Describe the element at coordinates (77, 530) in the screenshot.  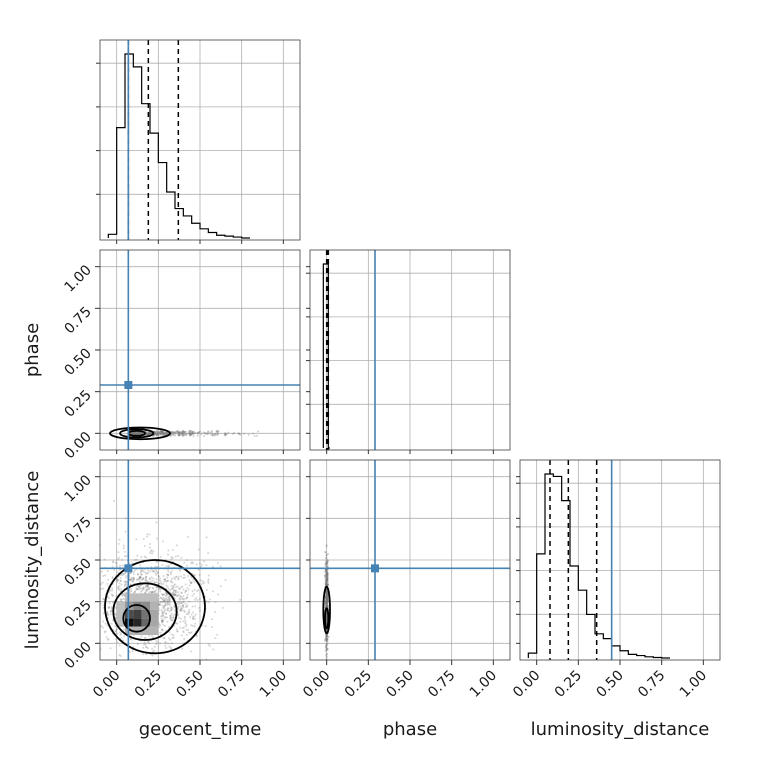
I see `ytick-label-luminosity_distance-3: 0.75` at that location.